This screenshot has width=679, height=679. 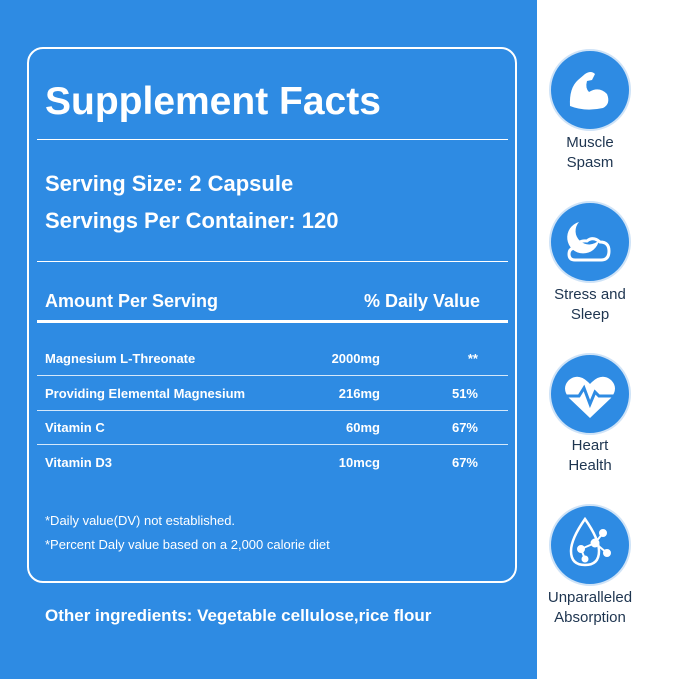 What do you see at coordinates (140, 520) in the screenshot?
I see `footnote: *Daily value(DV) not established.` at bounding box center [140, 520].